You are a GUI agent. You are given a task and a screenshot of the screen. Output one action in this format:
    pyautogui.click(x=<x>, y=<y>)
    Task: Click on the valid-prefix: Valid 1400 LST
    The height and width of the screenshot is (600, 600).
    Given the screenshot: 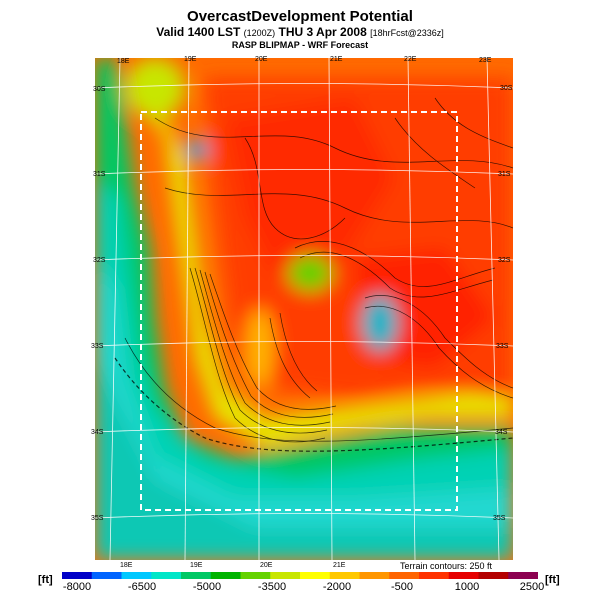 What is the action you would take?
    pyautogui.click(x=198, y=32)
    